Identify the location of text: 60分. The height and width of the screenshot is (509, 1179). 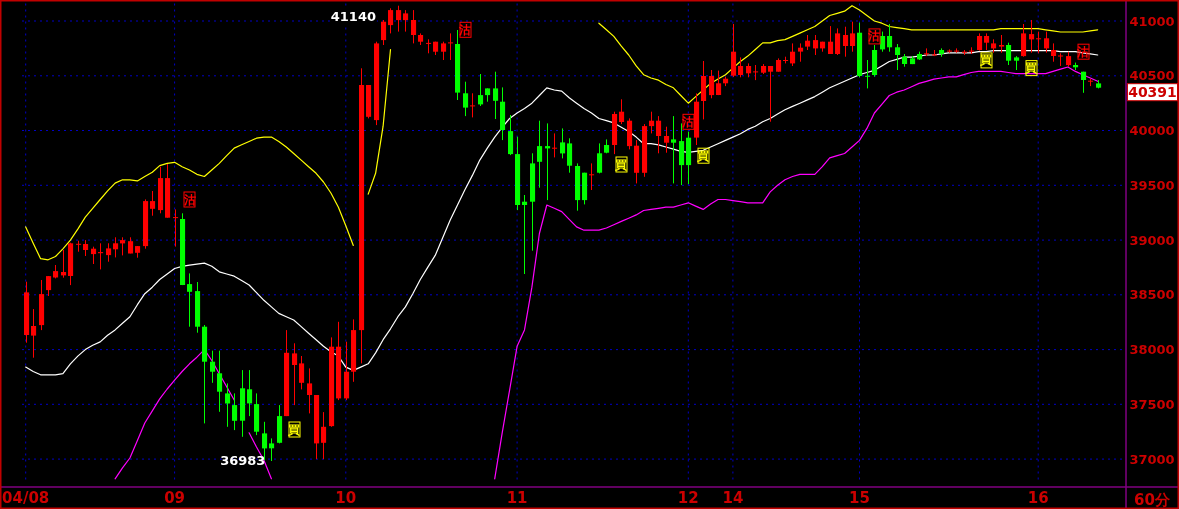
(1152, 500).